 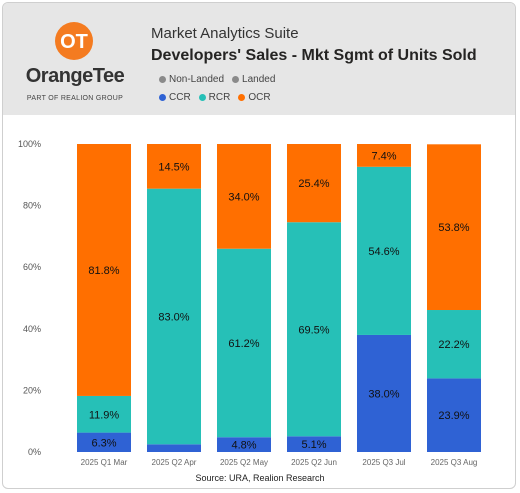 I want to click on y-tick-label: 80%, so click(x=32, y=206).